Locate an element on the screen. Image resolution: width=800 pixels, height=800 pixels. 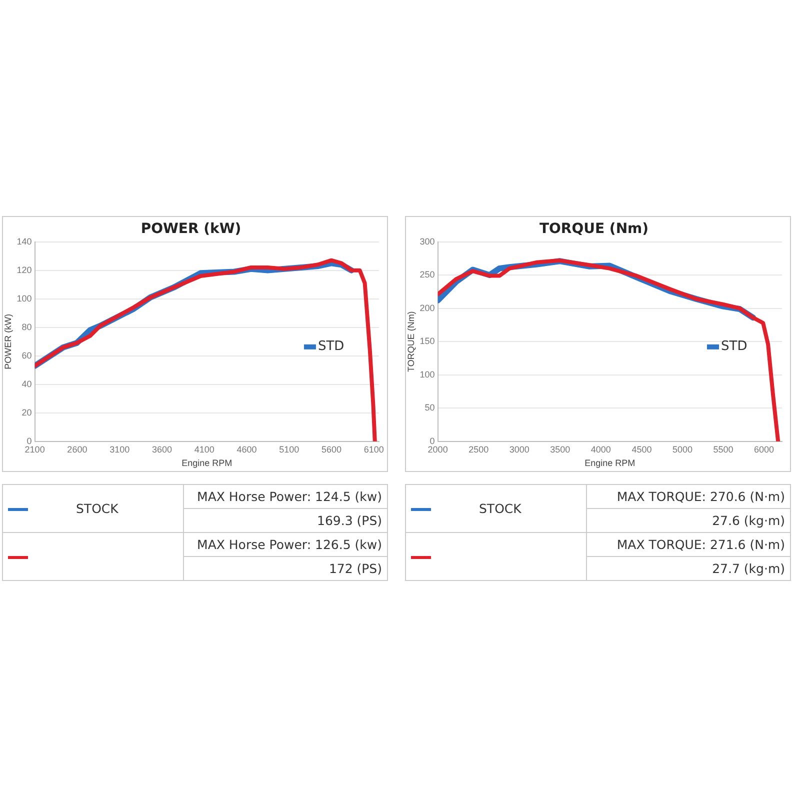
y-tick-label: 50 is located at coordinates (429, 407).